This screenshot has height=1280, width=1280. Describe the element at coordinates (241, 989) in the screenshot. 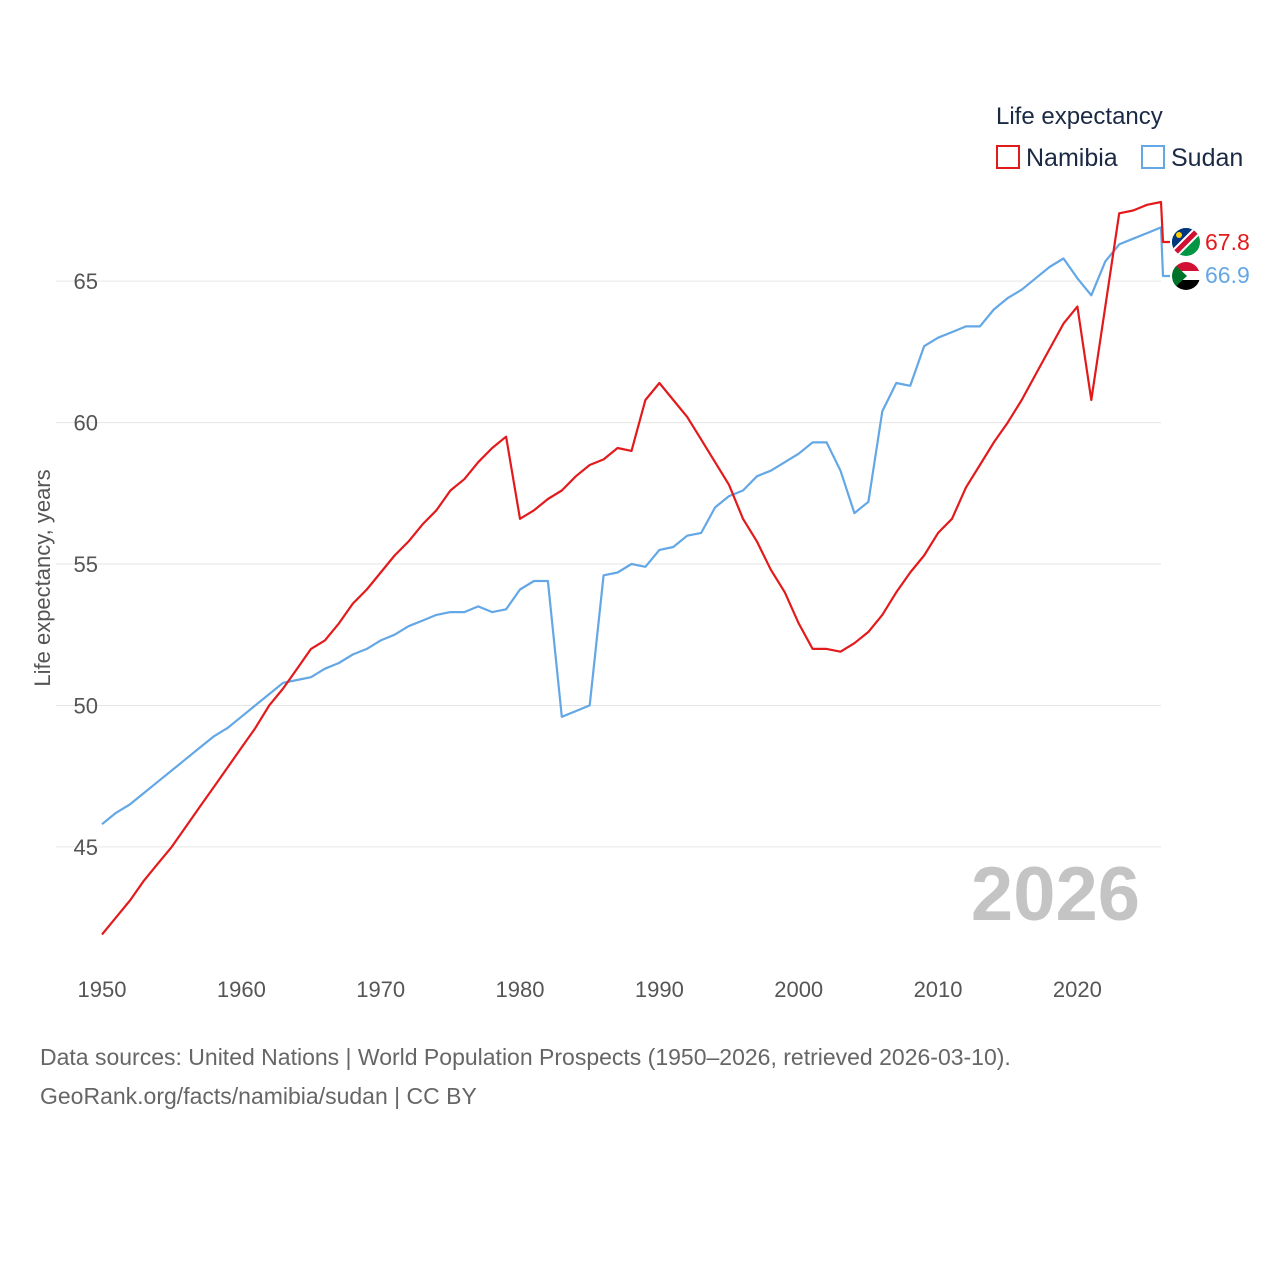

I see `x-tick-label: 1960` at that location.